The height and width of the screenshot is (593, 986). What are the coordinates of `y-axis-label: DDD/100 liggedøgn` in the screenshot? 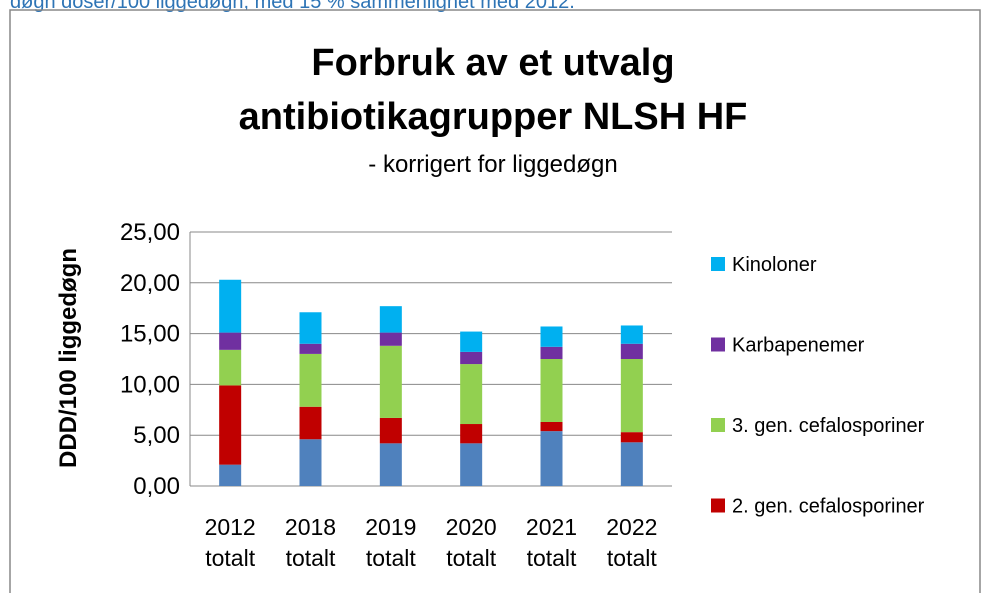 It's located at (68, 358).